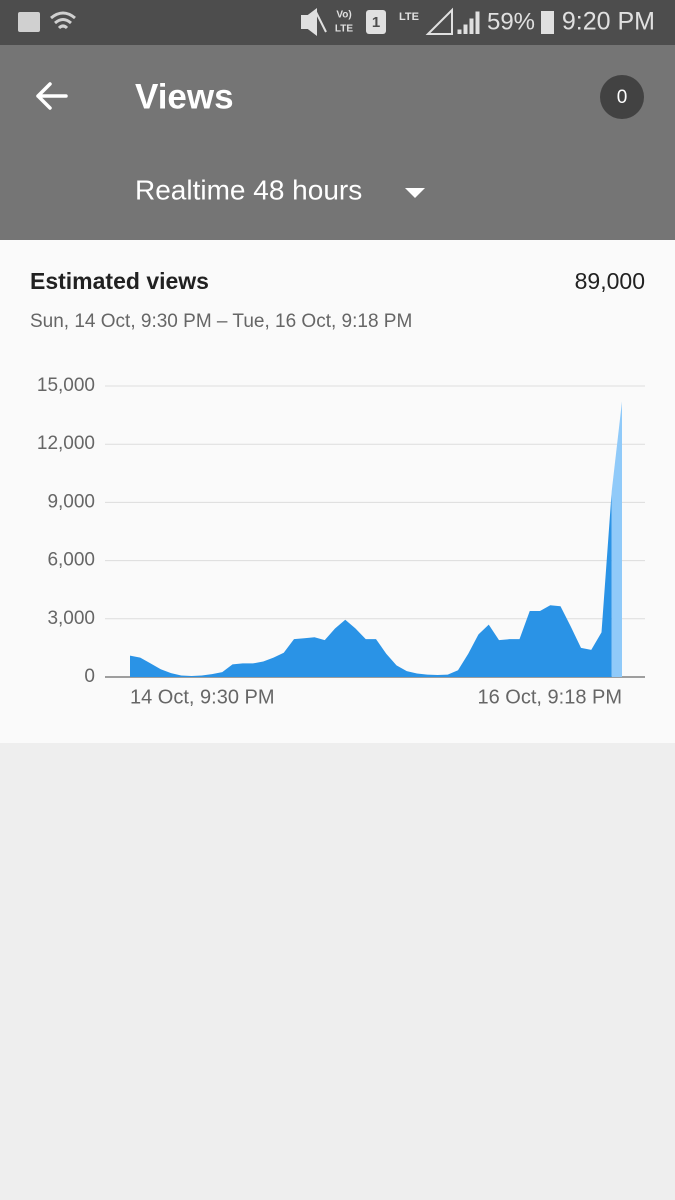  What do you see at coordinates (409, 17) in the screenshot?
I see `lte-label: LTE` at bounding box center [409, 17].